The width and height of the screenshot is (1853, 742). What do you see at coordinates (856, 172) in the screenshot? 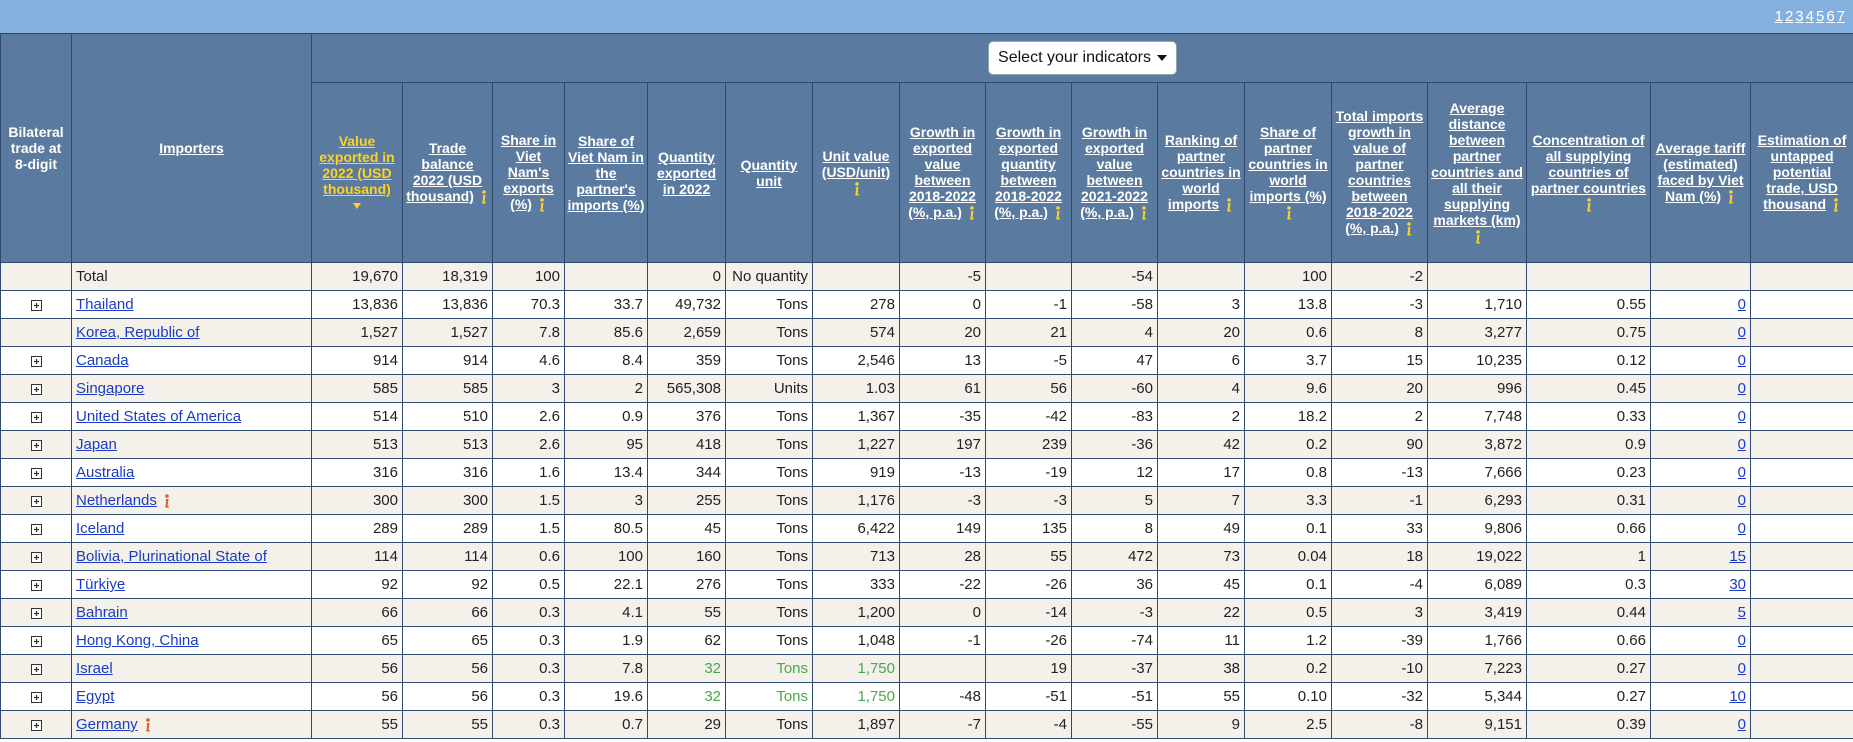
I see `column-header: Unit value (USD/unit)` at bounding box center [856, 172].